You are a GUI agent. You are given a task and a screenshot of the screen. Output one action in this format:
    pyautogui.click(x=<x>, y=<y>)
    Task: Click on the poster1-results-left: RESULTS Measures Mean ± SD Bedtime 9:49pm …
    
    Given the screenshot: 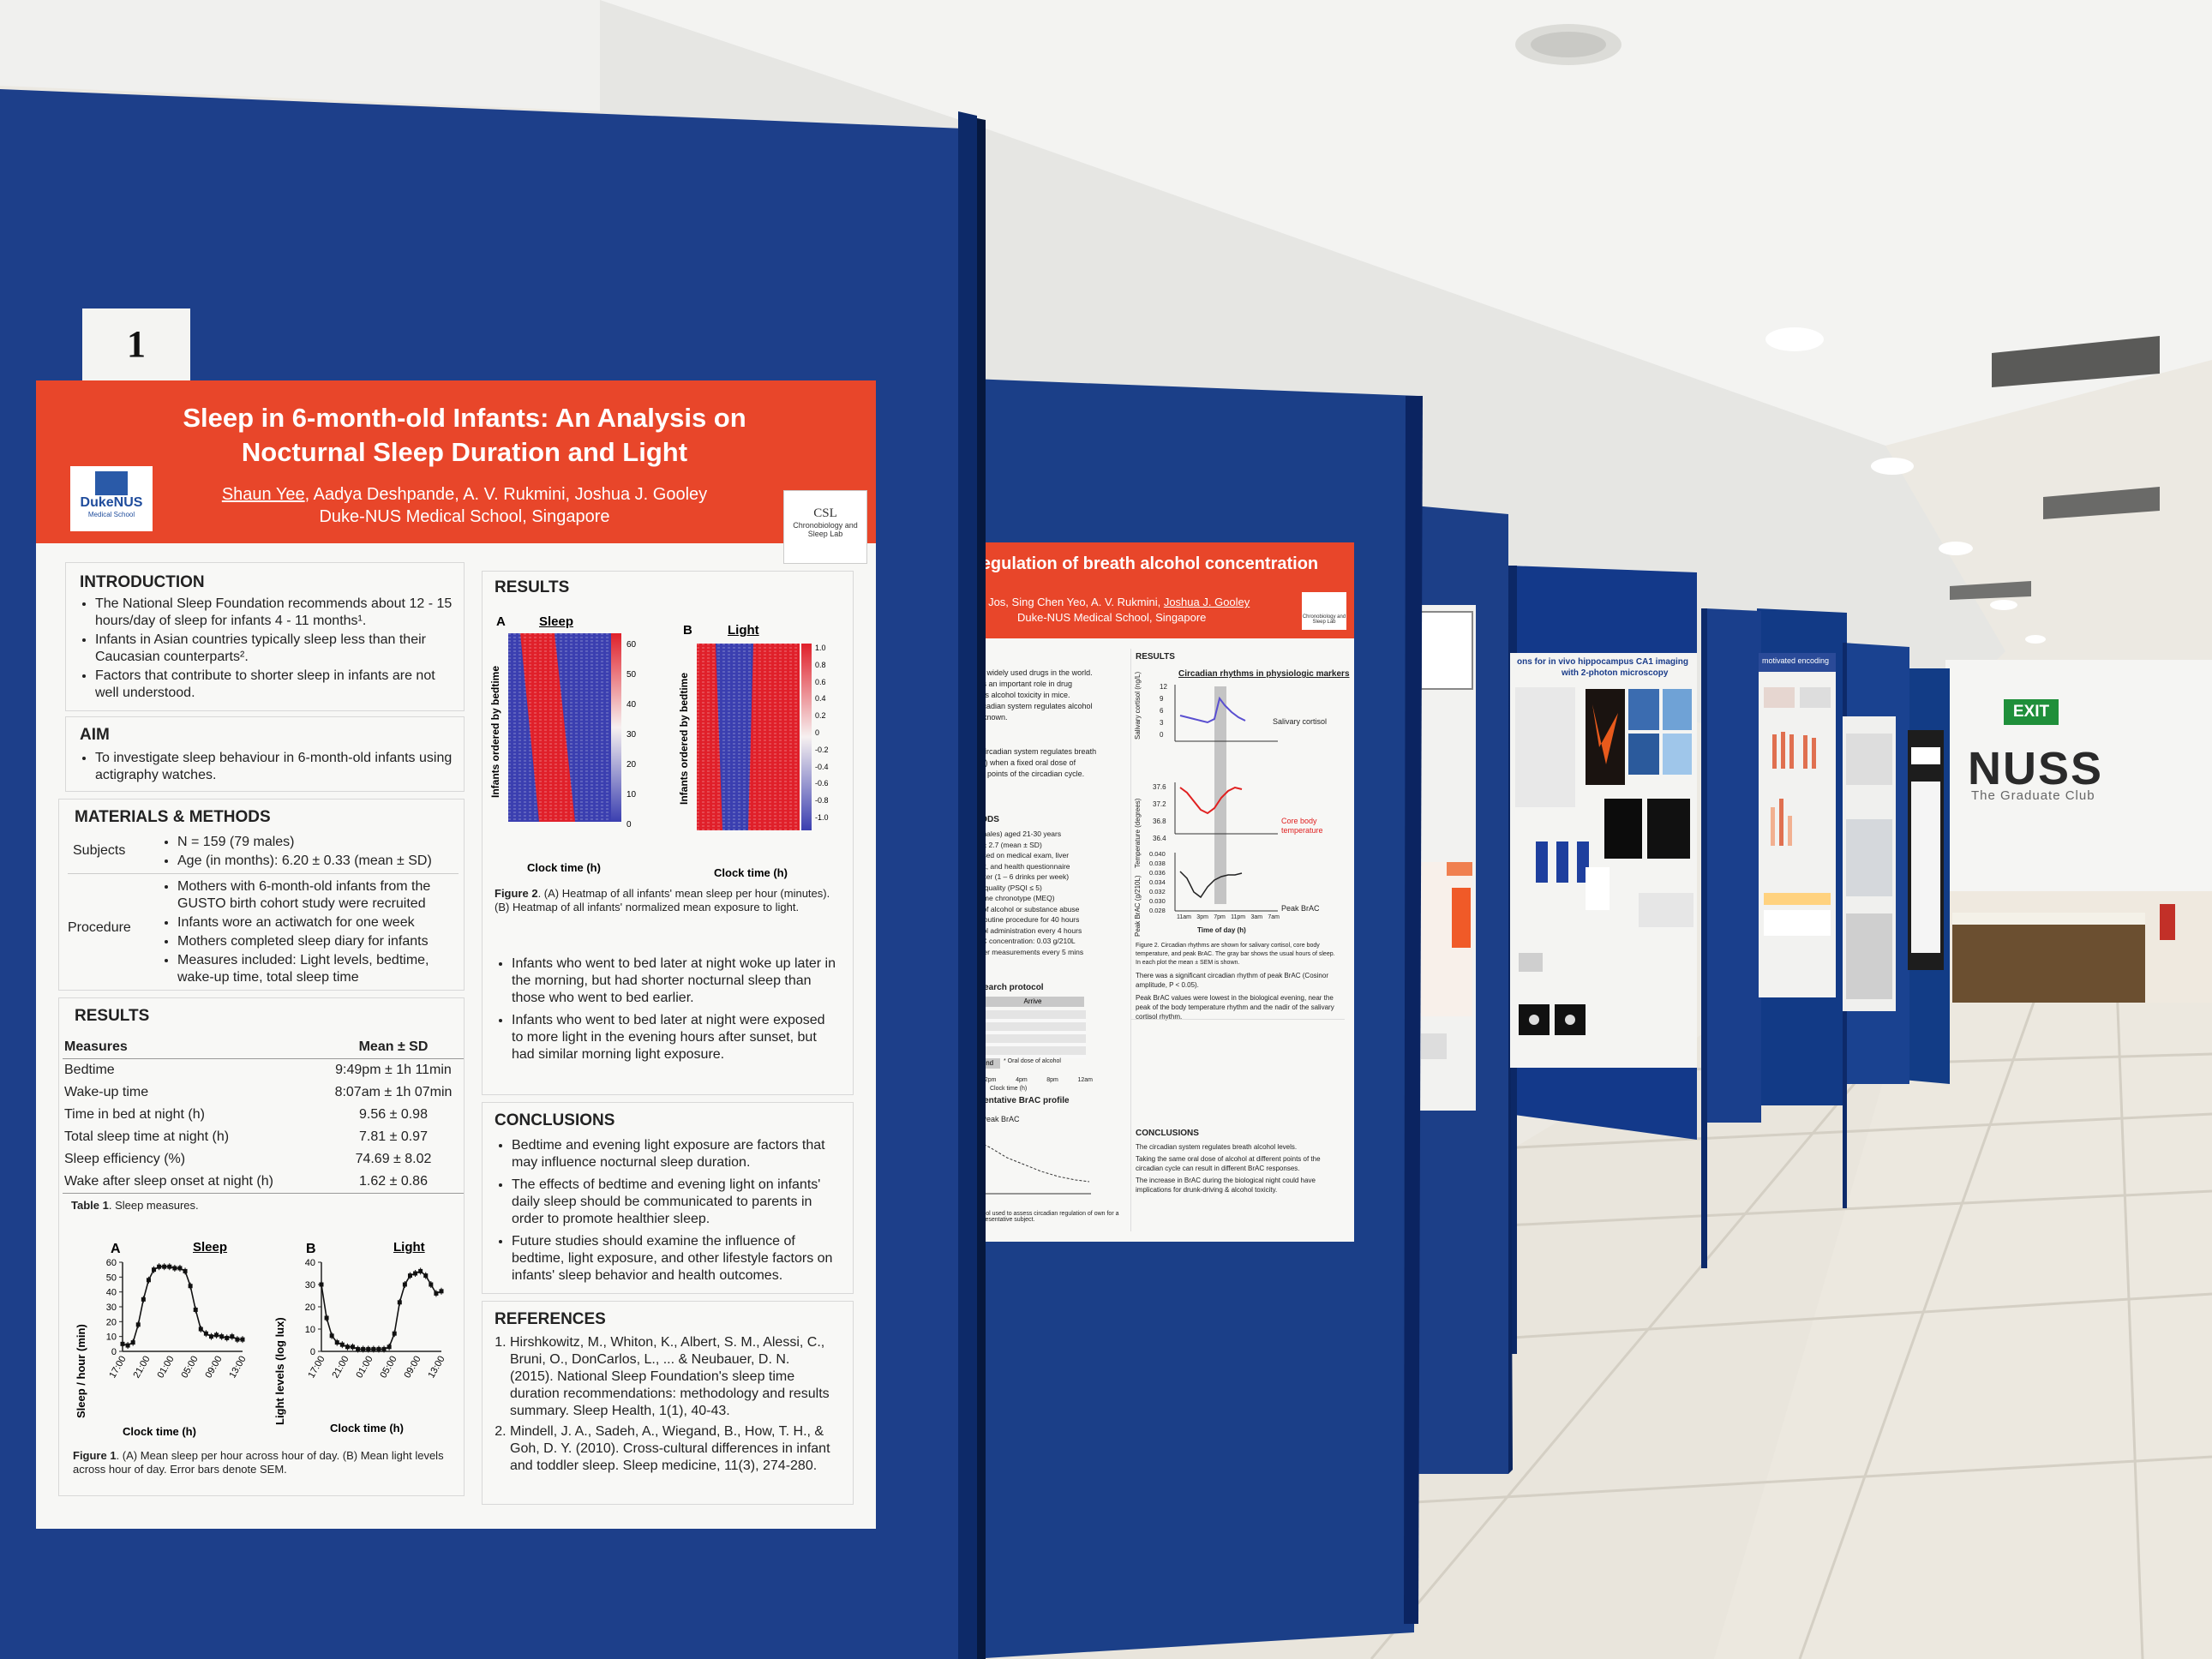 What is the action you would take?
    pyautogui.click(x=261, y=1246)
    